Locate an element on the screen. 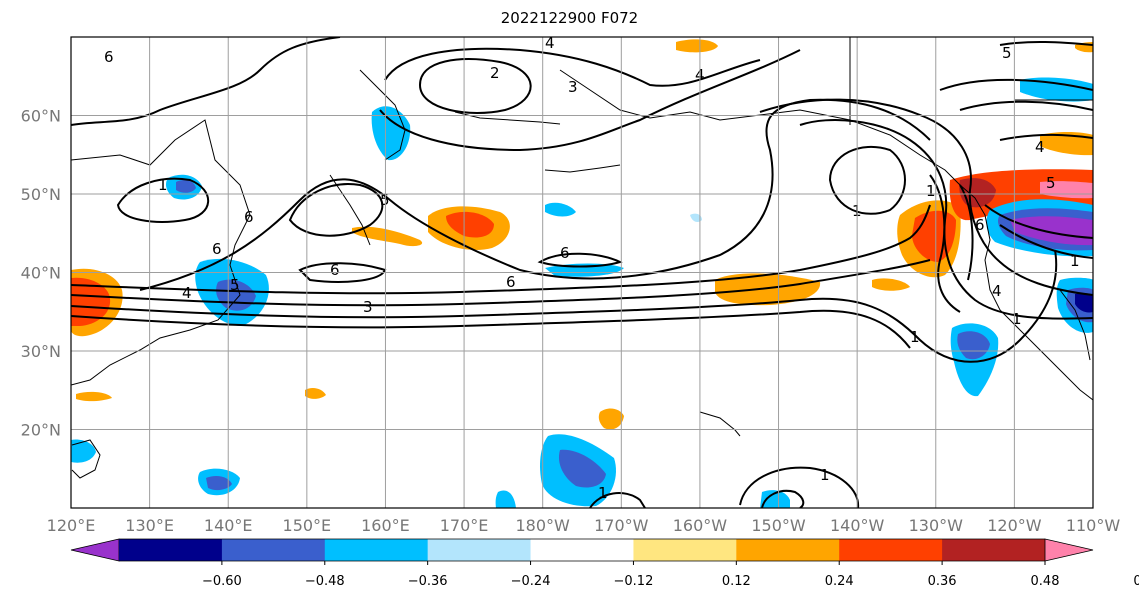 The height and width of the screenshot is (601, 1139). lon-tick-label: 160°W is located at coordinates (700, 525).